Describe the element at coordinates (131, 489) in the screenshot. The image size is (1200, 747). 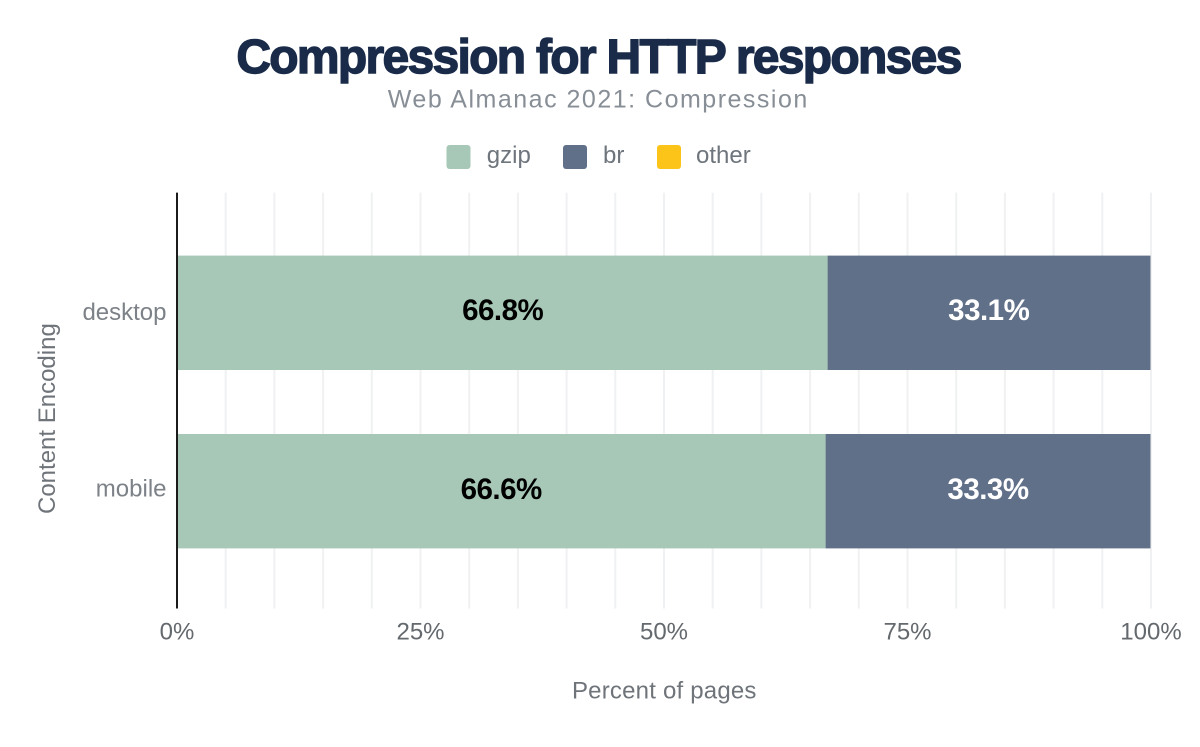
I see `svg-text: mobile` at that location.